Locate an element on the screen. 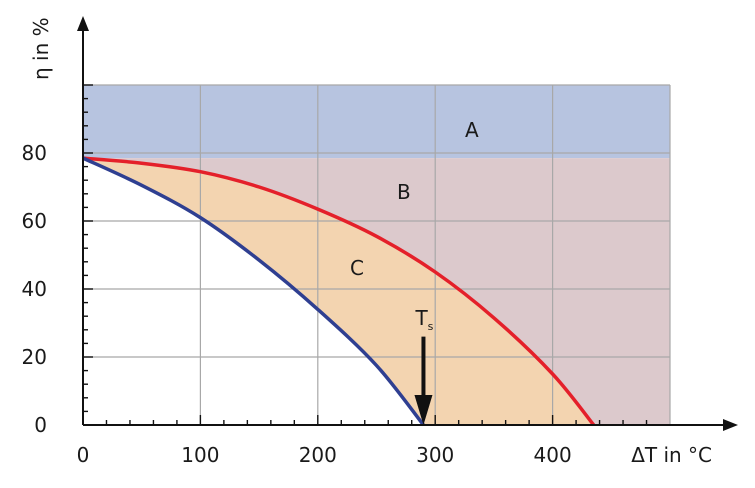  x-tick-label: 300 is located at coordinates (435, 455).